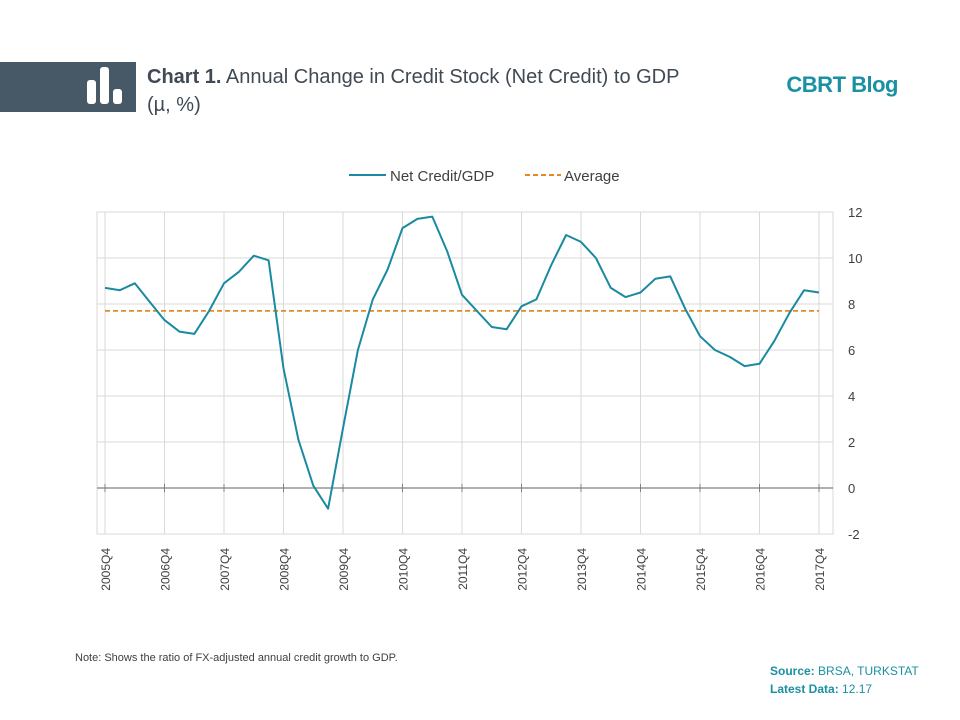  Describe the element at coordinates (166, 569) in the screenshot. I see `x-tick-label: 2006Q4` at that location.